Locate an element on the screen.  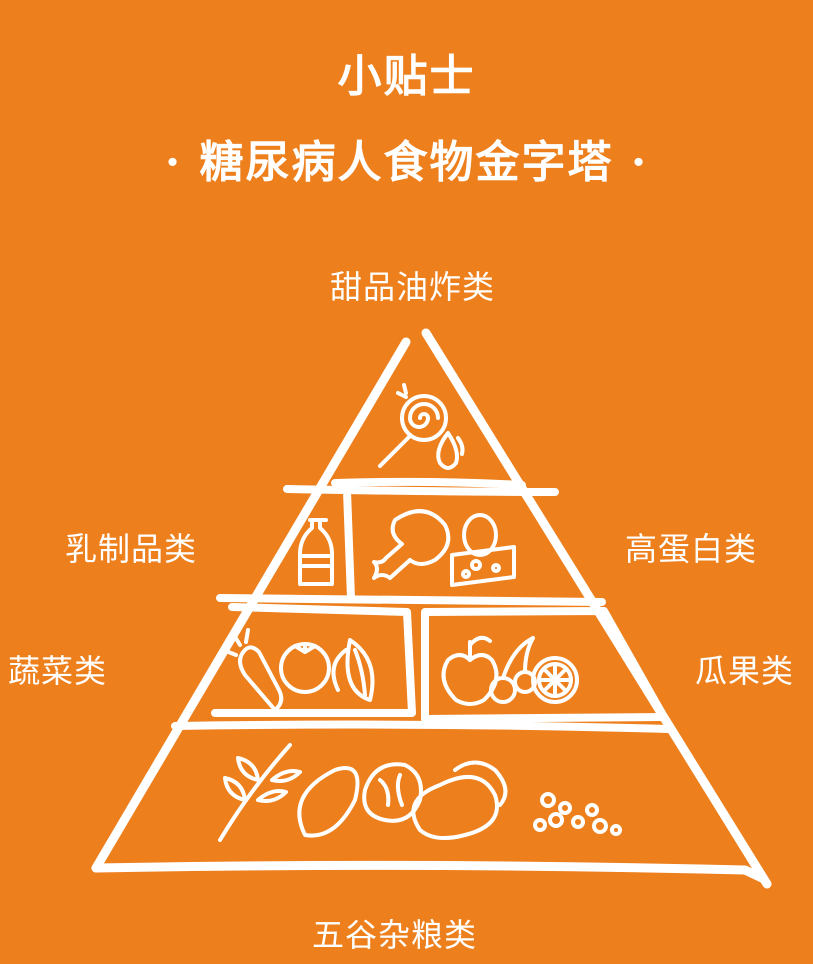
carrot-icon is located at coordinates (254, 670).